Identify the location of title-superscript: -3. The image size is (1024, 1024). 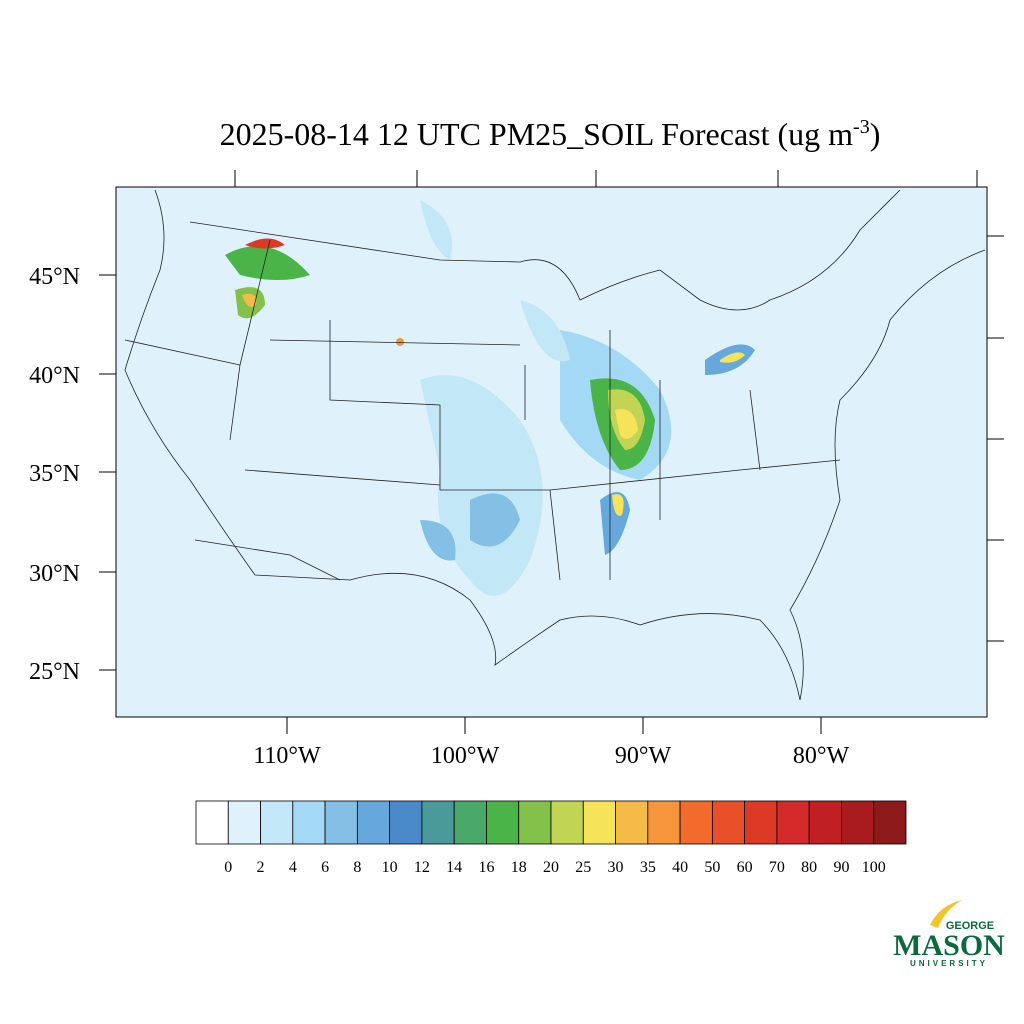
(861, 127).